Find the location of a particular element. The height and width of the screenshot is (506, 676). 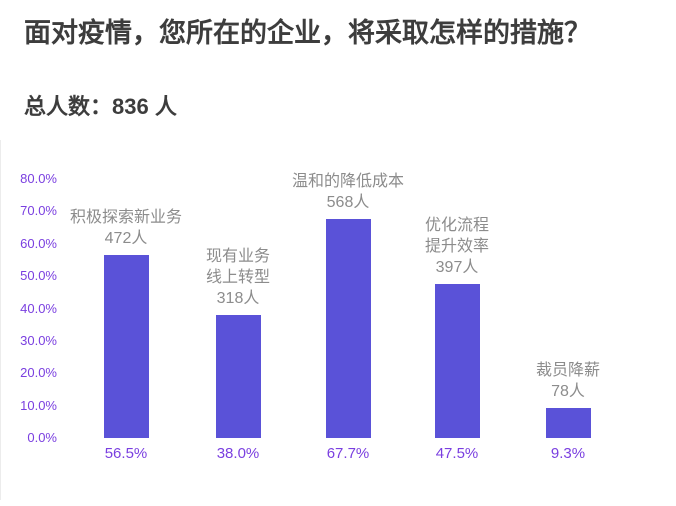

bar-category-label: 优化流程 is located at coordinates (456, 226).